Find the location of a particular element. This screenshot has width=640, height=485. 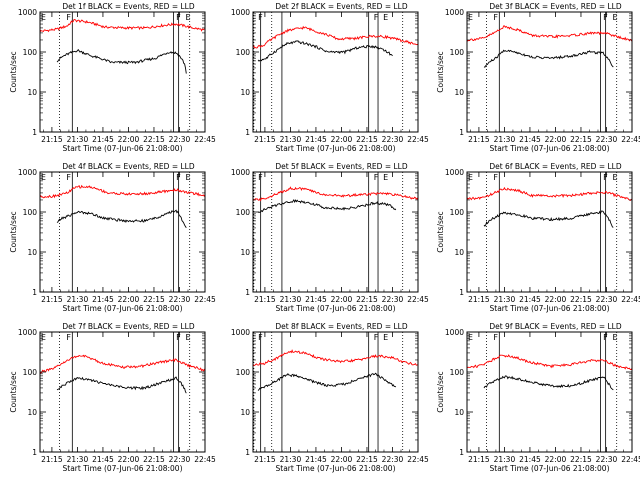

panel-title: Det 9f BLACK = Events, RED = LLD is located at coordinates (555, 326).